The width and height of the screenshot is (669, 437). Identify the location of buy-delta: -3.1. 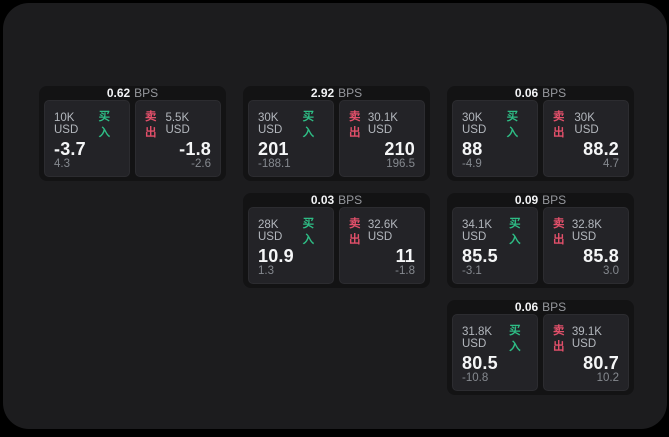
(472, 271).